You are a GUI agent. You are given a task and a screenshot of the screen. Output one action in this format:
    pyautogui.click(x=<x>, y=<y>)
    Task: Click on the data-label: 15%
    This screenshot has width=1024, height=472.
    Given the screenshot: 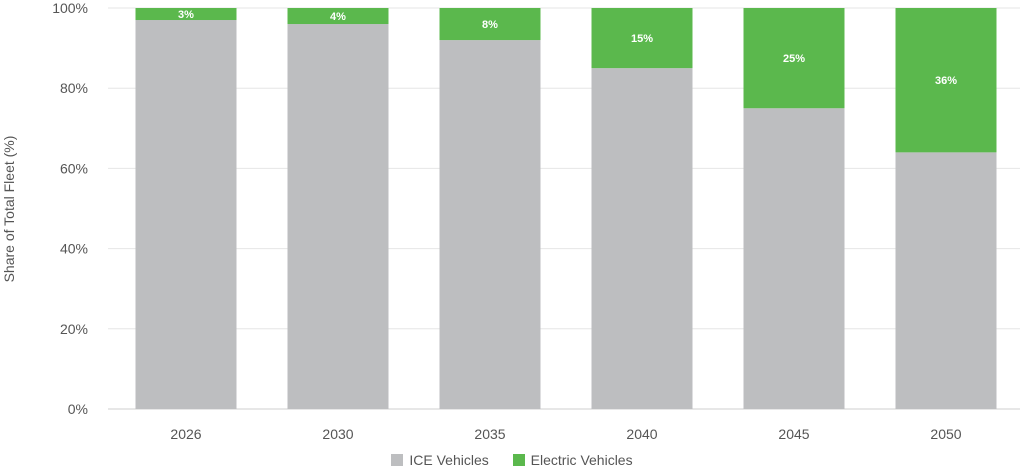 What is the action you would take?
    pyautogui.click(x=642, y=39)
    